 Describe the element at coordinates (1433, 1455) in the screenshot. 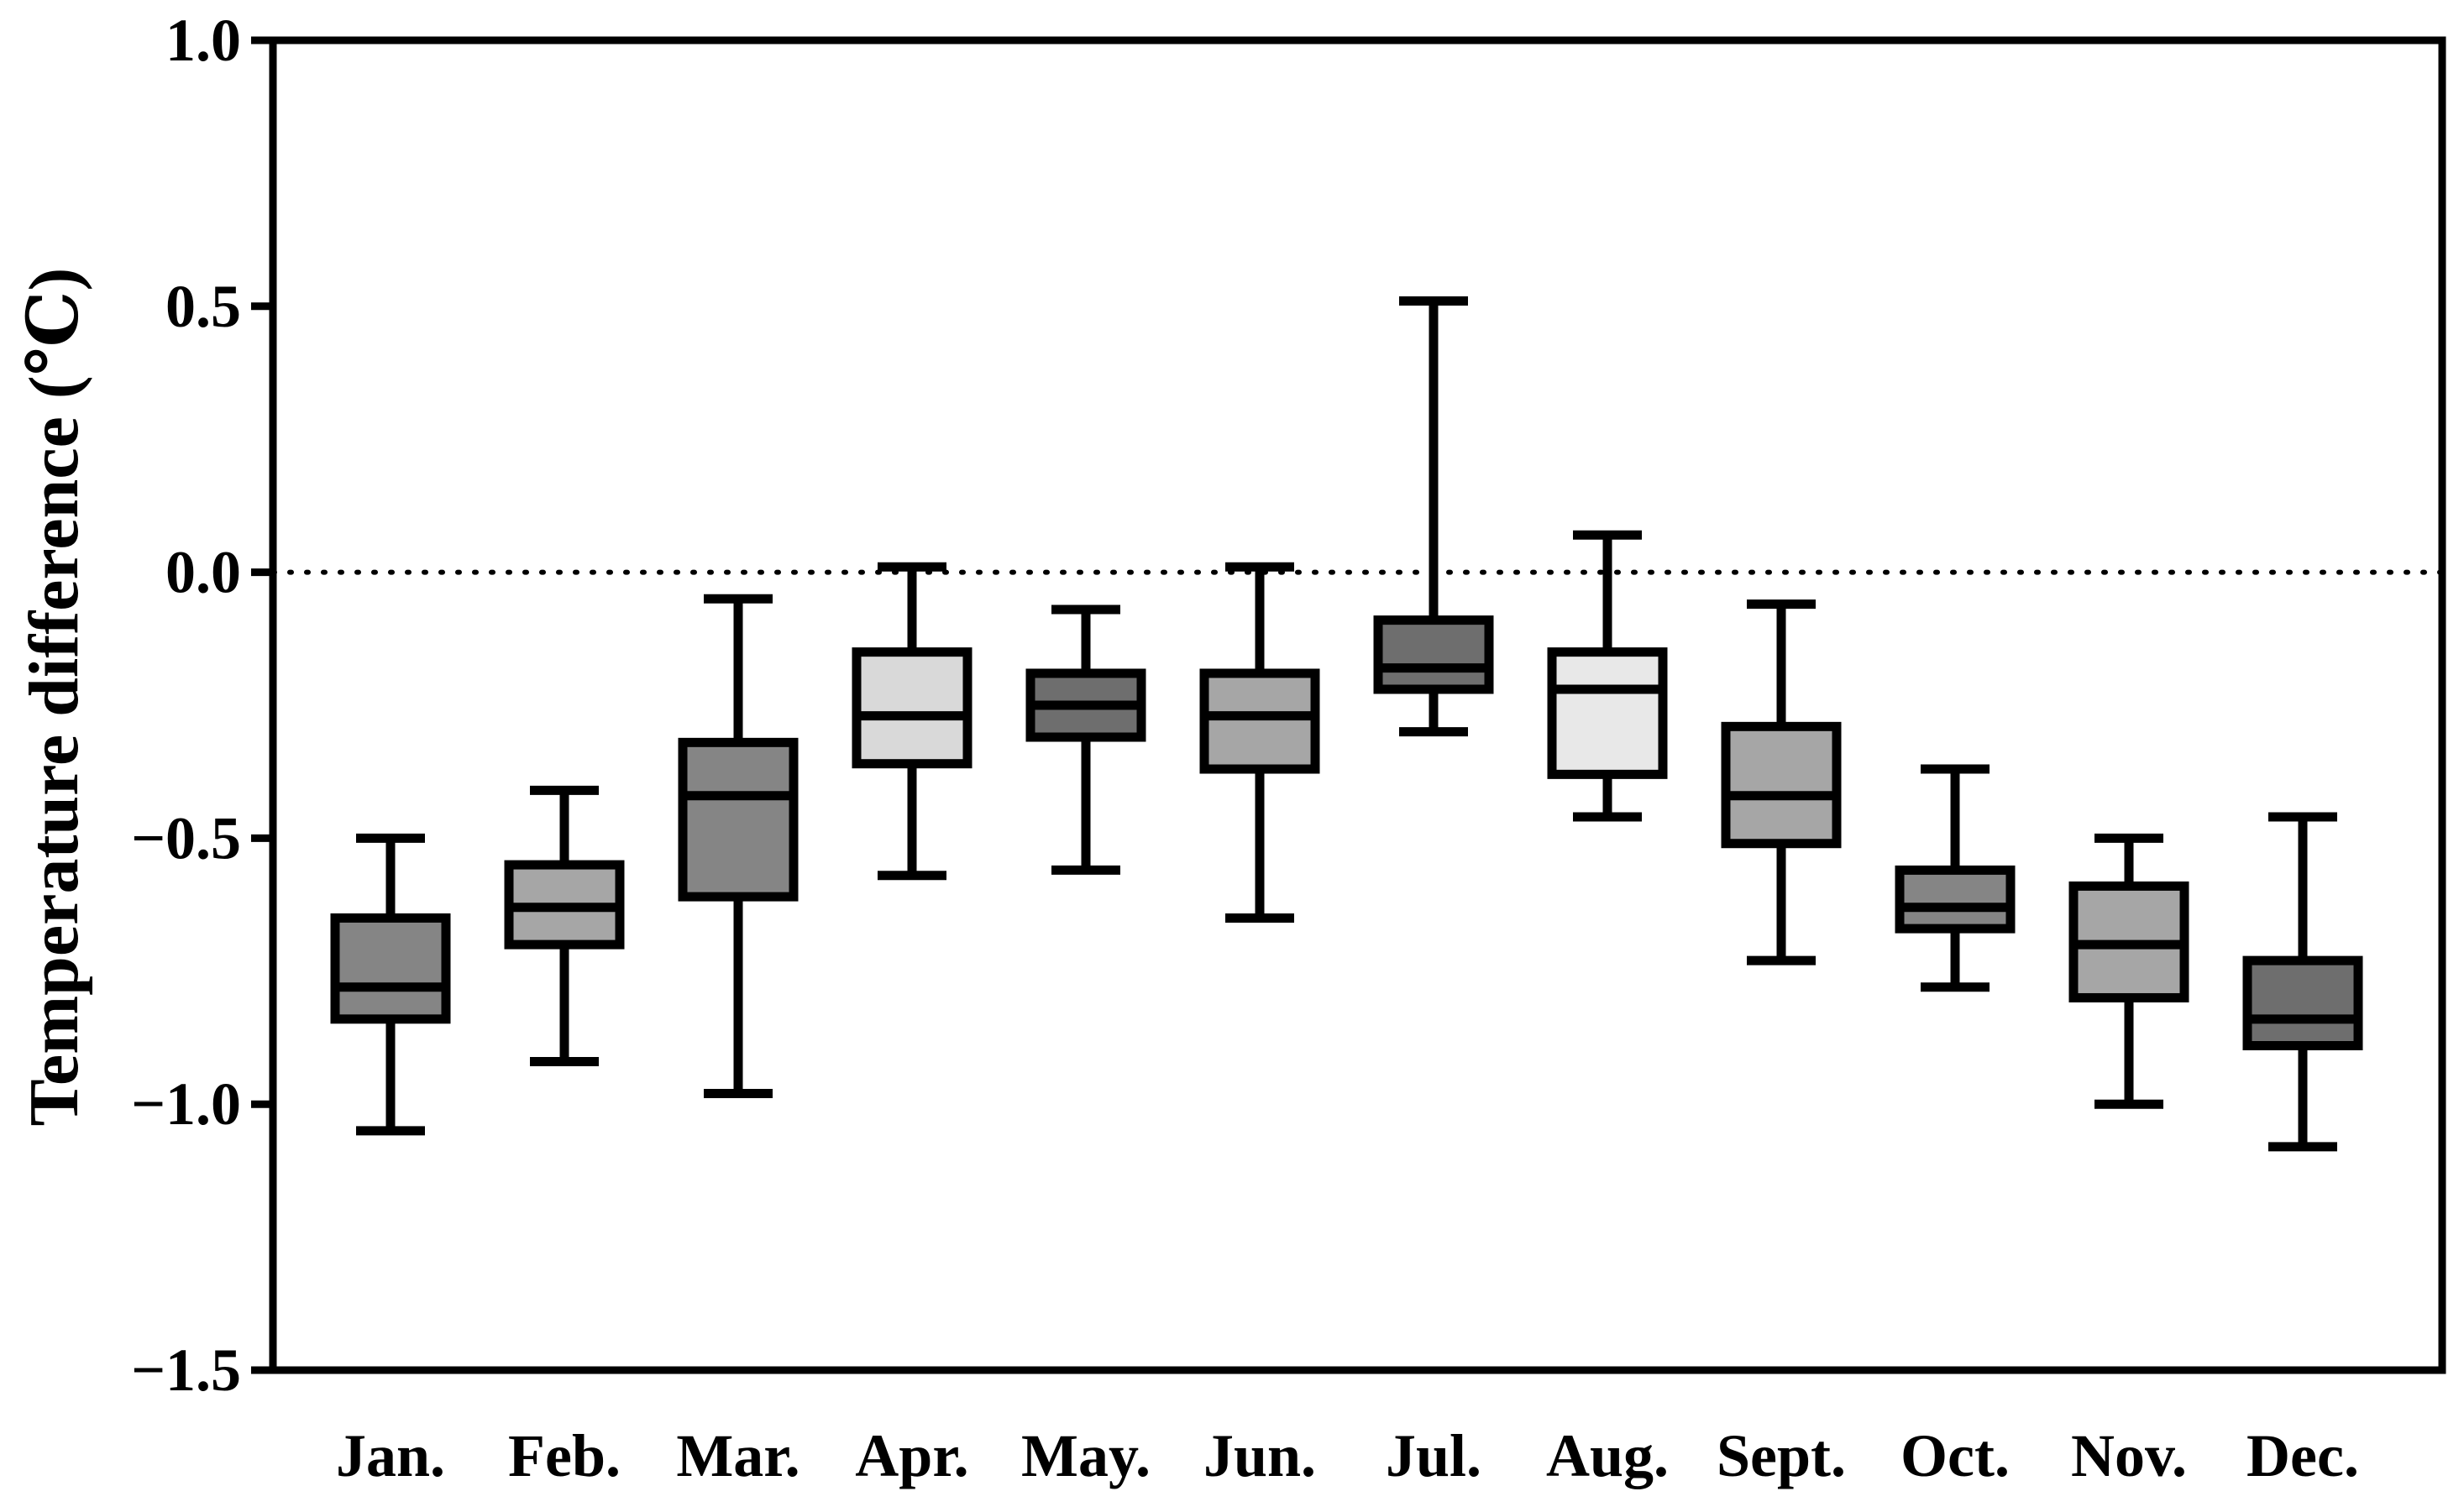

I see `x-tick-label: Jul.` at that location.